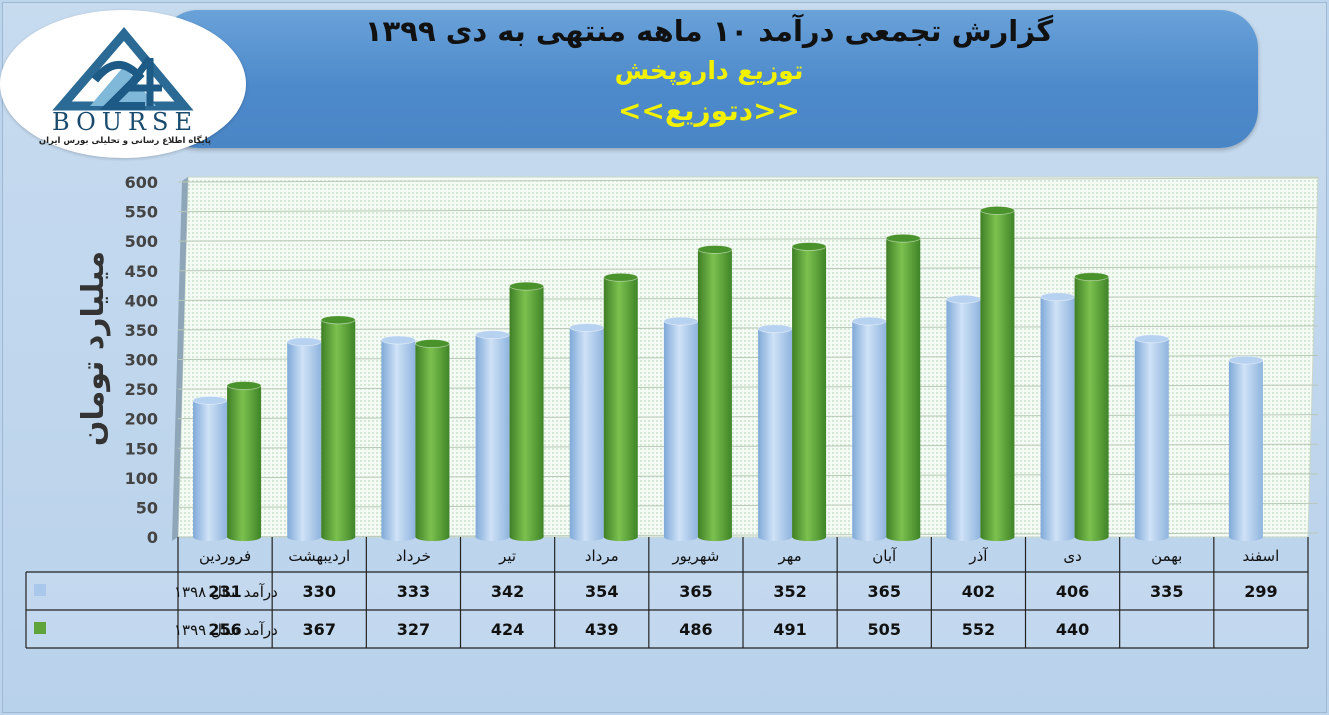 The image size is (1329, 715). What do you see at coordinates (978, 556) in the screenshot?
I see `category-label: آذر` at bounding box center [978, 556].